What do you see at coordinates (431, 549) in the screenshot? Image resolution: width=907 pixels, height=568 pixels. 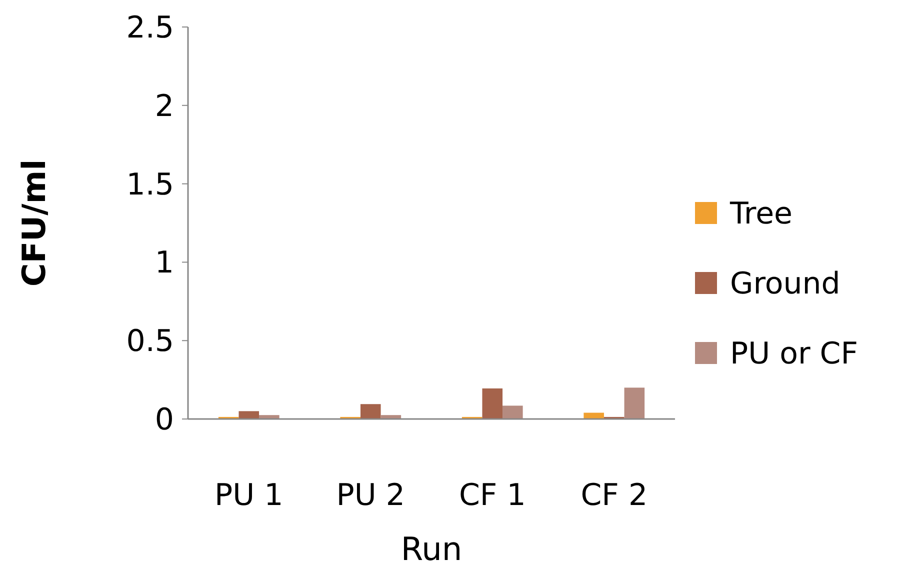 I see `x-axis-title: Run` at bounding box center [431, 549].